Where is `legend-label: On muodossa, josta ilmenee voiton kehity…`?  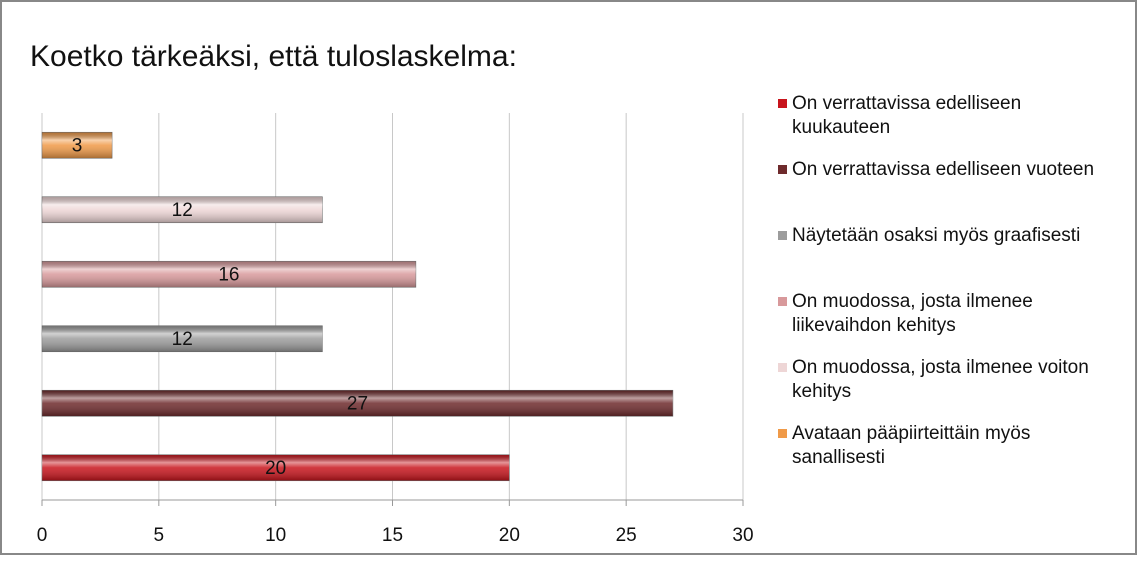 legend-label: On muodossa, josta ilmenee voiton kehity… is located at coordinates (940, 379).